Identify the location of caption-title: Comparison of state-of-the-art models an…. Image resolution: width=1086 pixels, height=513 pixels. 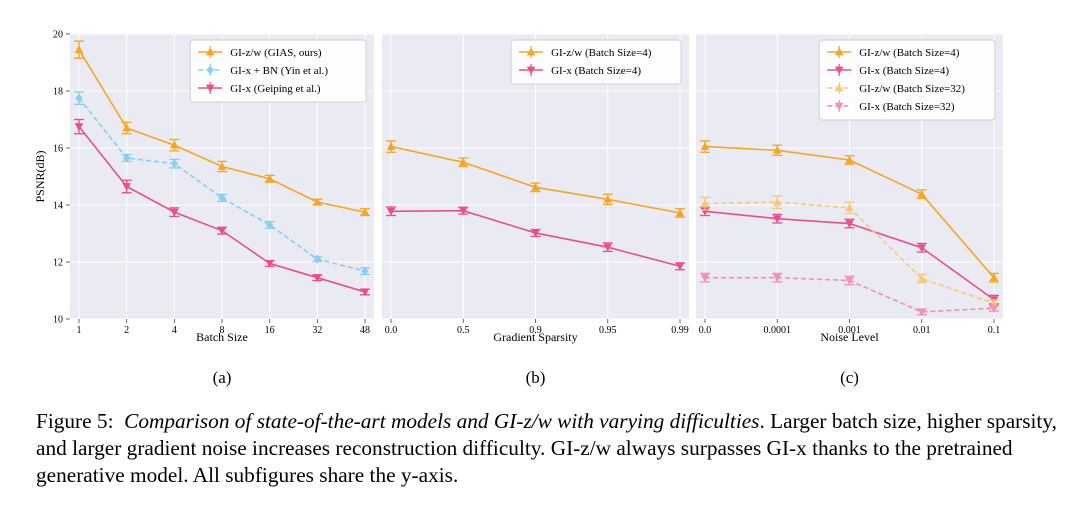
(442, 421).